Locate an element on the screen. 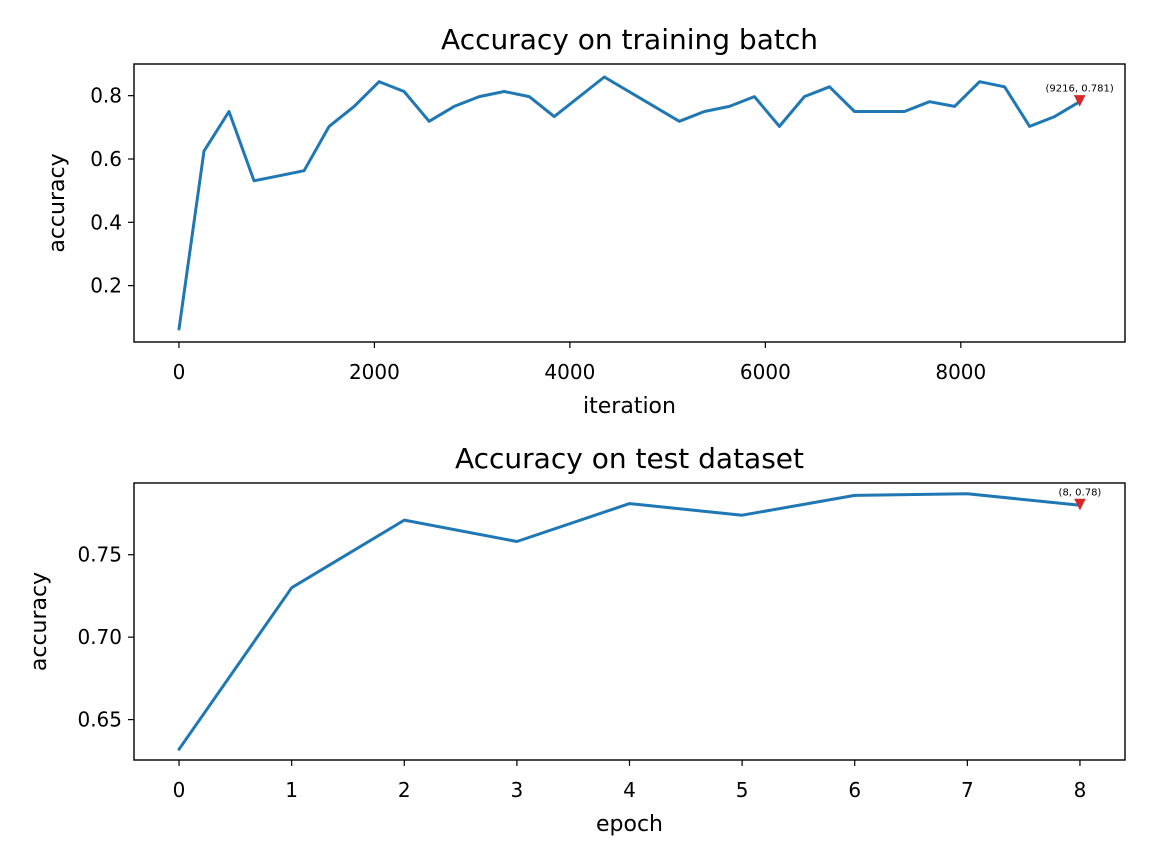 This screenshot has height=864, width=1152. x-tick-label: 7 is located at coordinates (967, 790).